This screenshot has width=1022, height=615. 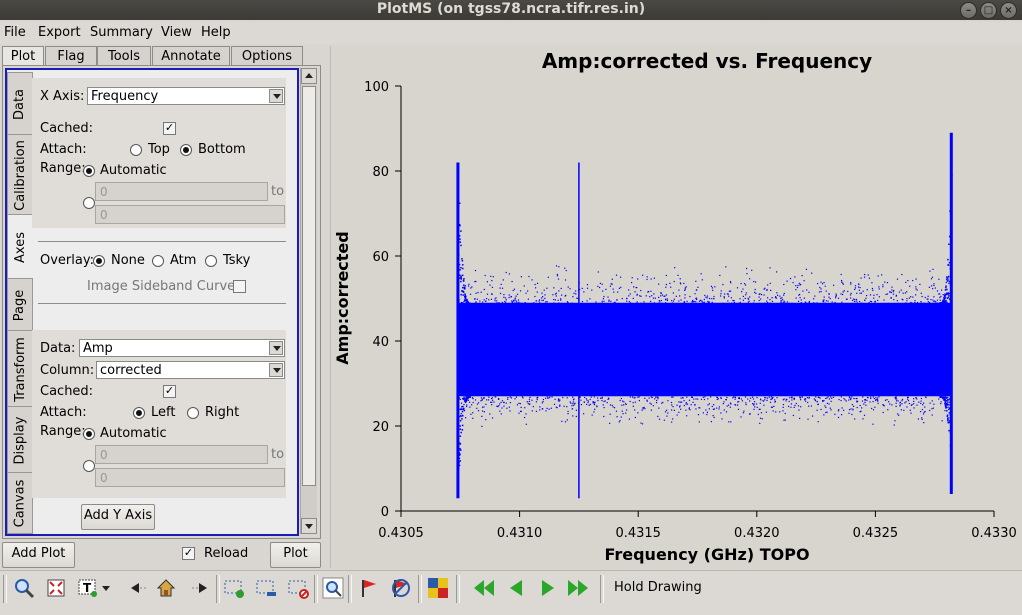 I want to click on next-icon, so click(x=548, y=588).